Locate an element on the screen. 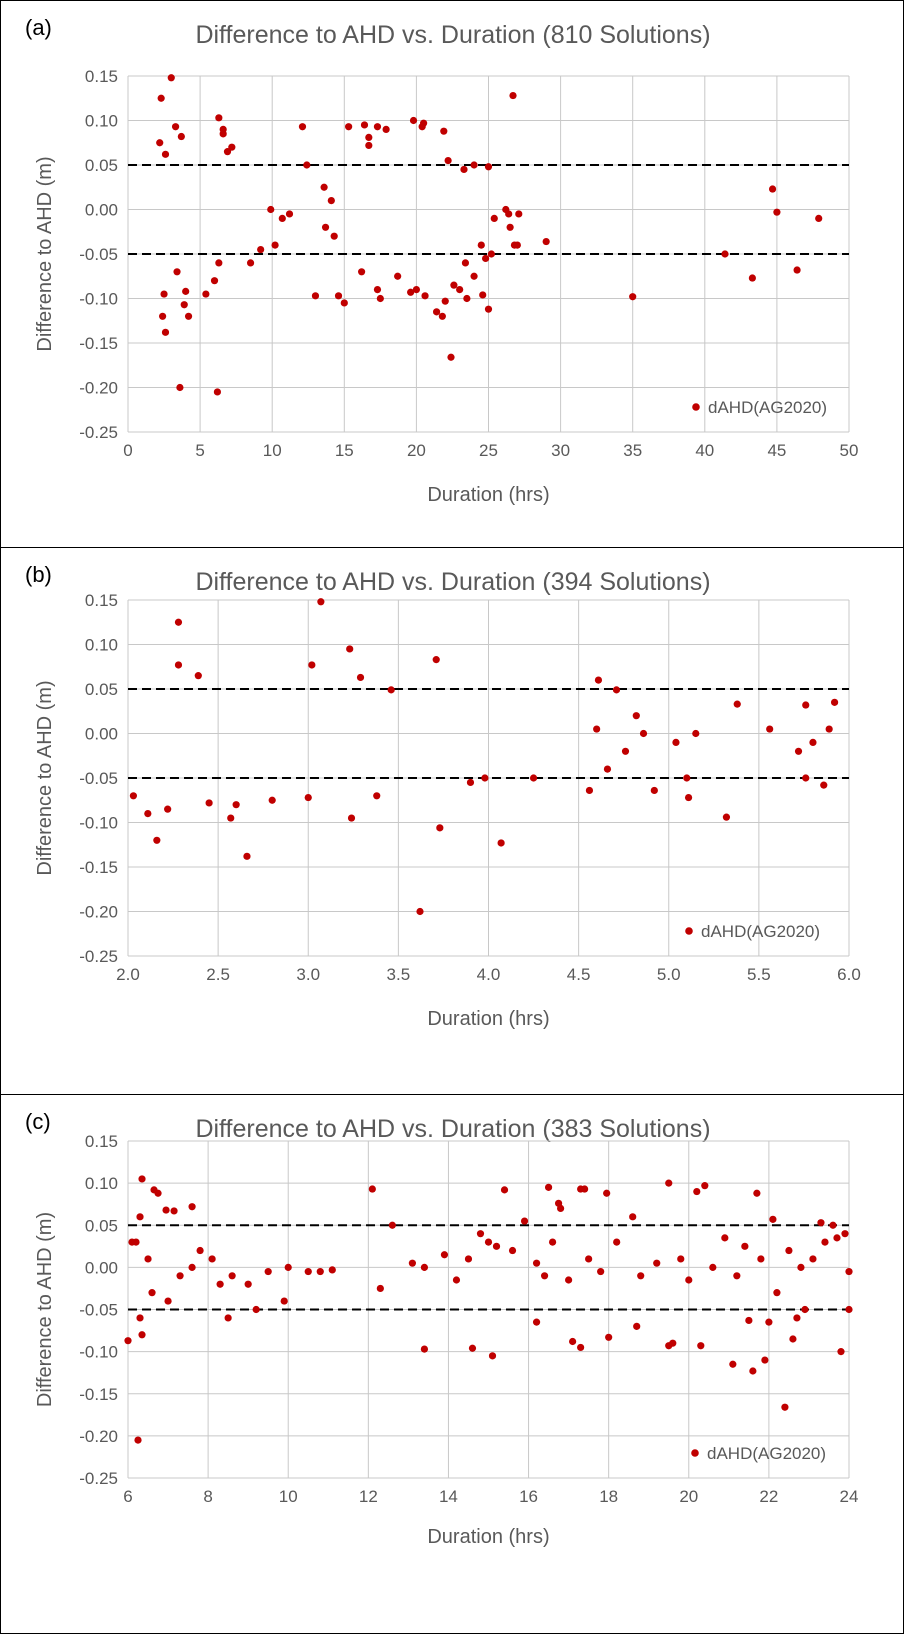 This screenshot has height=1635, width=905. y-tick-label: 0.10 is located at coordinates (101, 645).